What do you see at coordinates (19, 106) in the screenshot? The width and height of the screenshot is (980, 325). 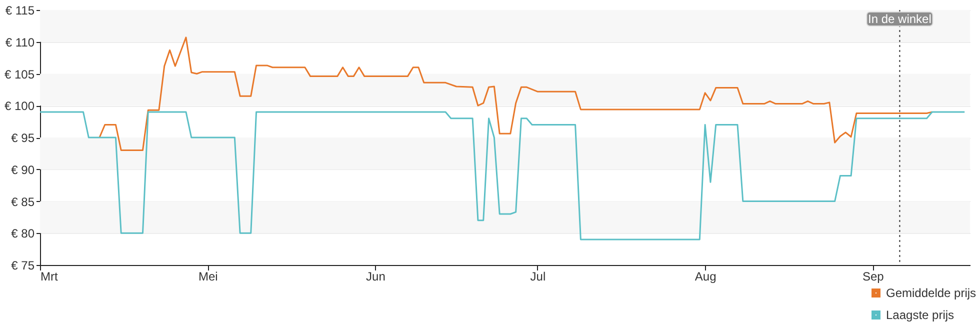 I see `y-tick-label: € 100` at bounding box center [19, 106].